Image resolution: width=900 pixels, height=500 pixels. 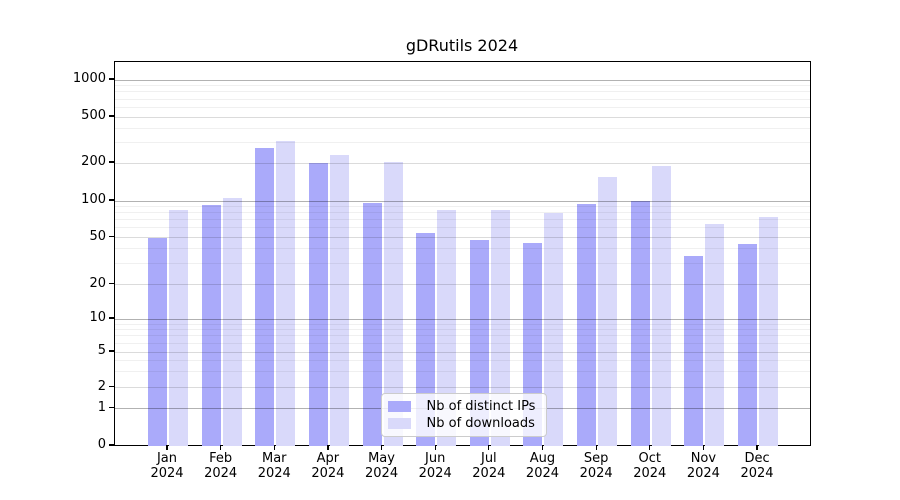 What do you see at coordinates (381, 447) in the screenshot?
I see `x-tick-mark-may` at bounding box center [381, 447].